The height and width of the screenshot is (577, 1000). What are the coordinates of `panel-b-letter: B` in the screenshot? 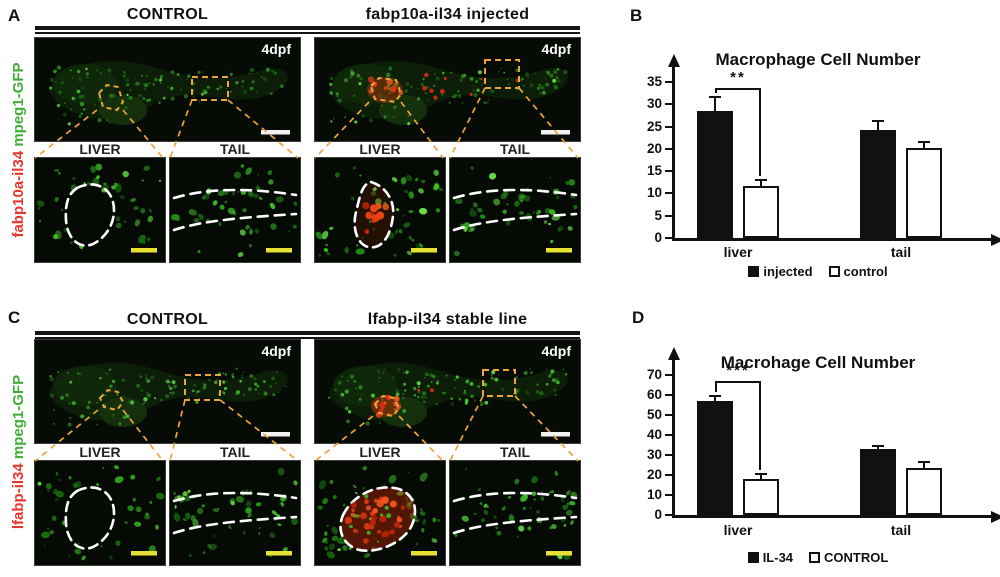 It's located at (636, 15).